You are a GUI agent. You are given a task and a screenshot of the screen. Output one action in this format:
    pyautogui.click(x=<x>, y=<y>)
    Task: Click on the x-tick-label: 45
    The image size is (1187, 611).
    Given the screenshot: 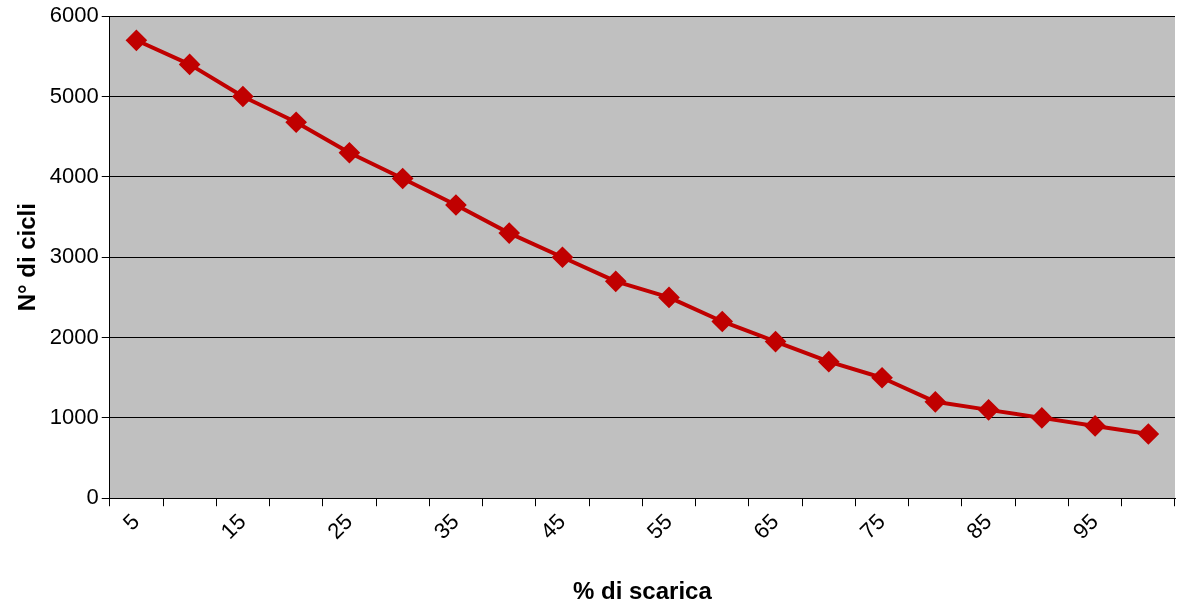 What is the action you would take?
    pyautogui.click(x=553, y=526)
    